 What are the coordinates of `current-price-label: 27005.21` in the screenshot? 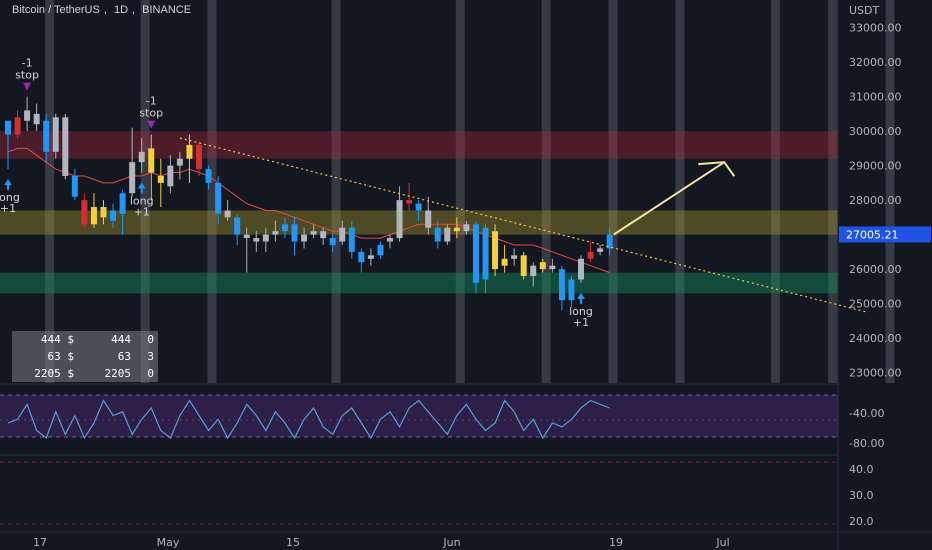 It's located at (872, 234).